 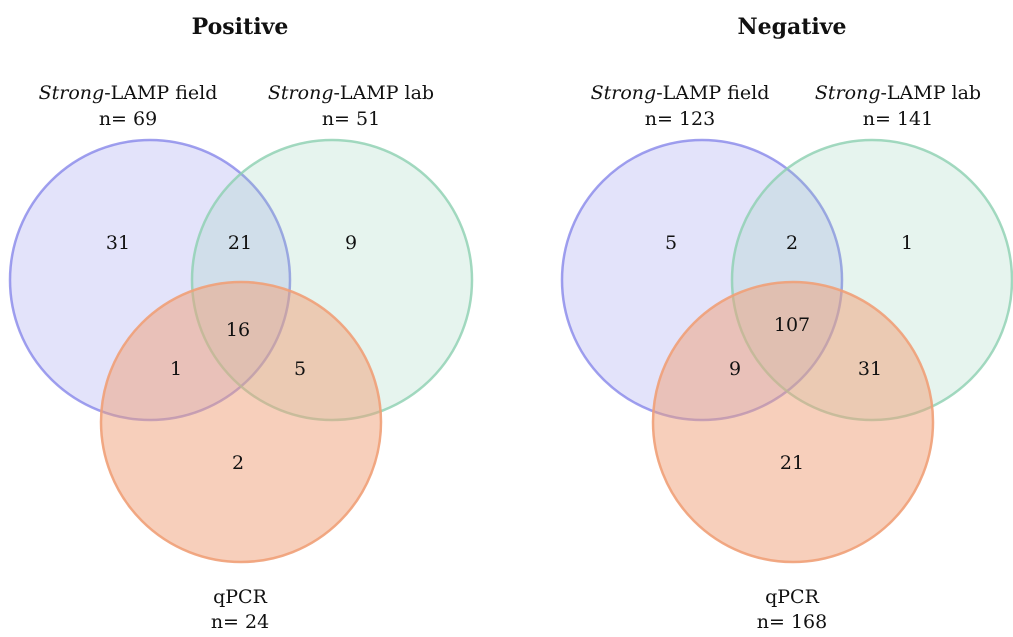 What do you see at coordinates (907, 243) in the screenshot?
I see `region-lab-only: 1` at bounding box center [907, 243].